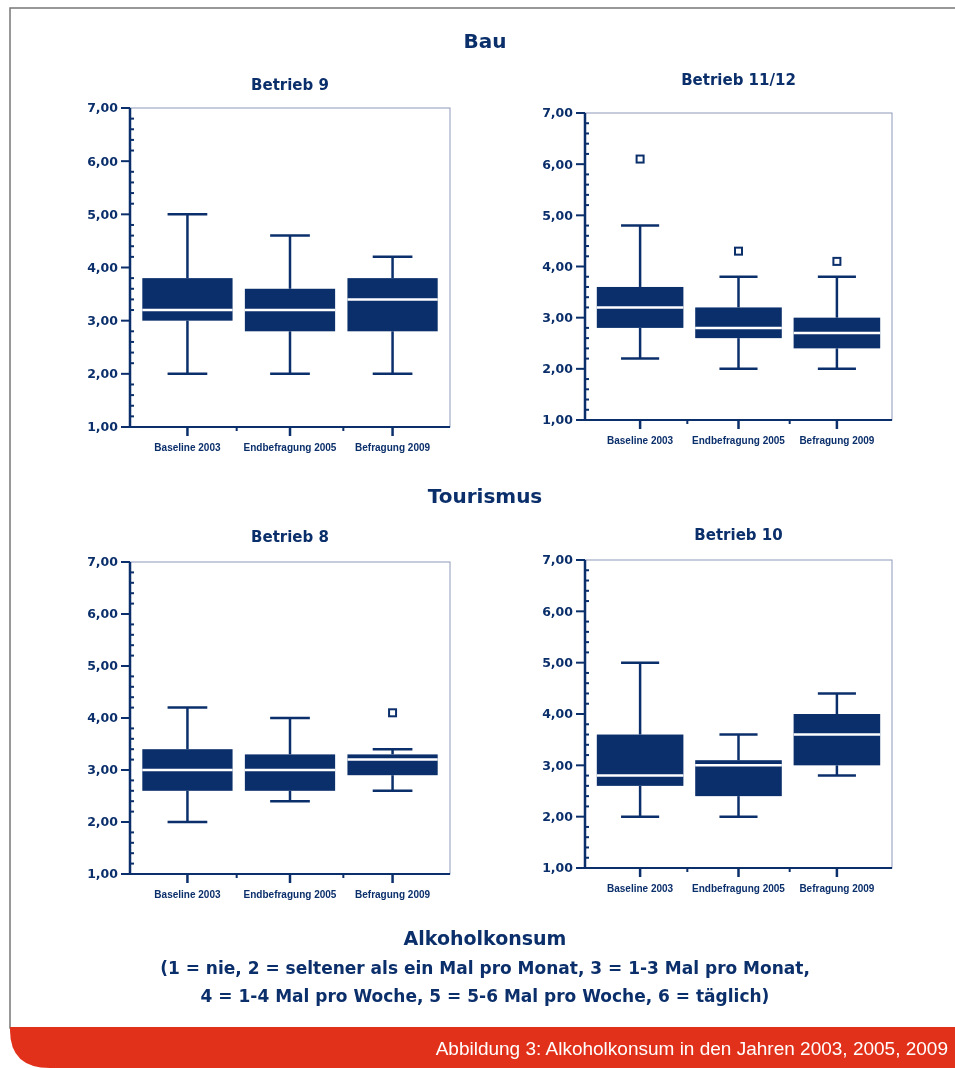  What do you see at coordinates (485, 968) in the screenshot?
I see `text: (1 = nie, 2 = seltener als ein Mal pro Monat, 3 = 1-3 Mal pro Monat,` at bounding box center [485, 968].